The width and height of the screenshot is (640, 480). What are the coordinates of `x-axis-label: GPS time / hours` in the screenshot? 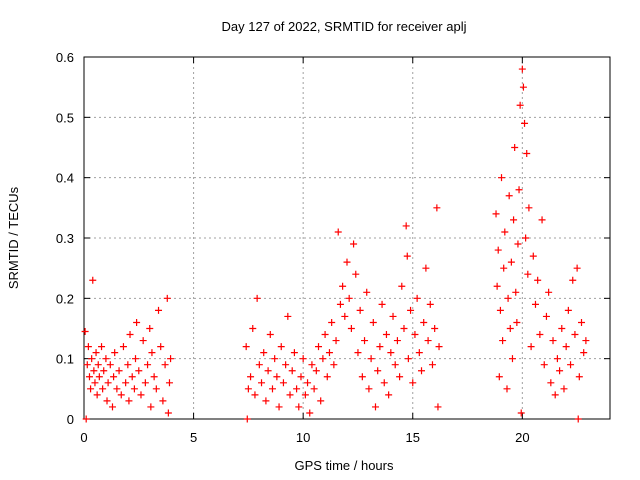 It's located at (344, 465).